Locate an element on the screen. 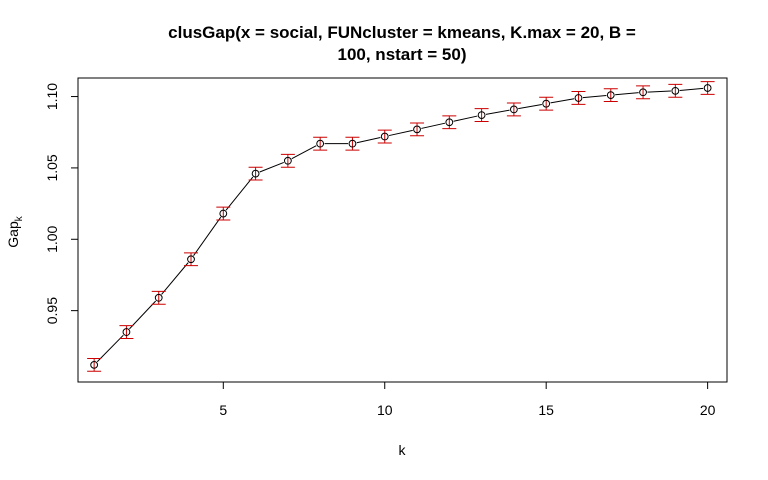 Image resolution: width=768 pixels, height=480 pixels. y-tick-label: 1.05 is located at coordinates (52, 167).